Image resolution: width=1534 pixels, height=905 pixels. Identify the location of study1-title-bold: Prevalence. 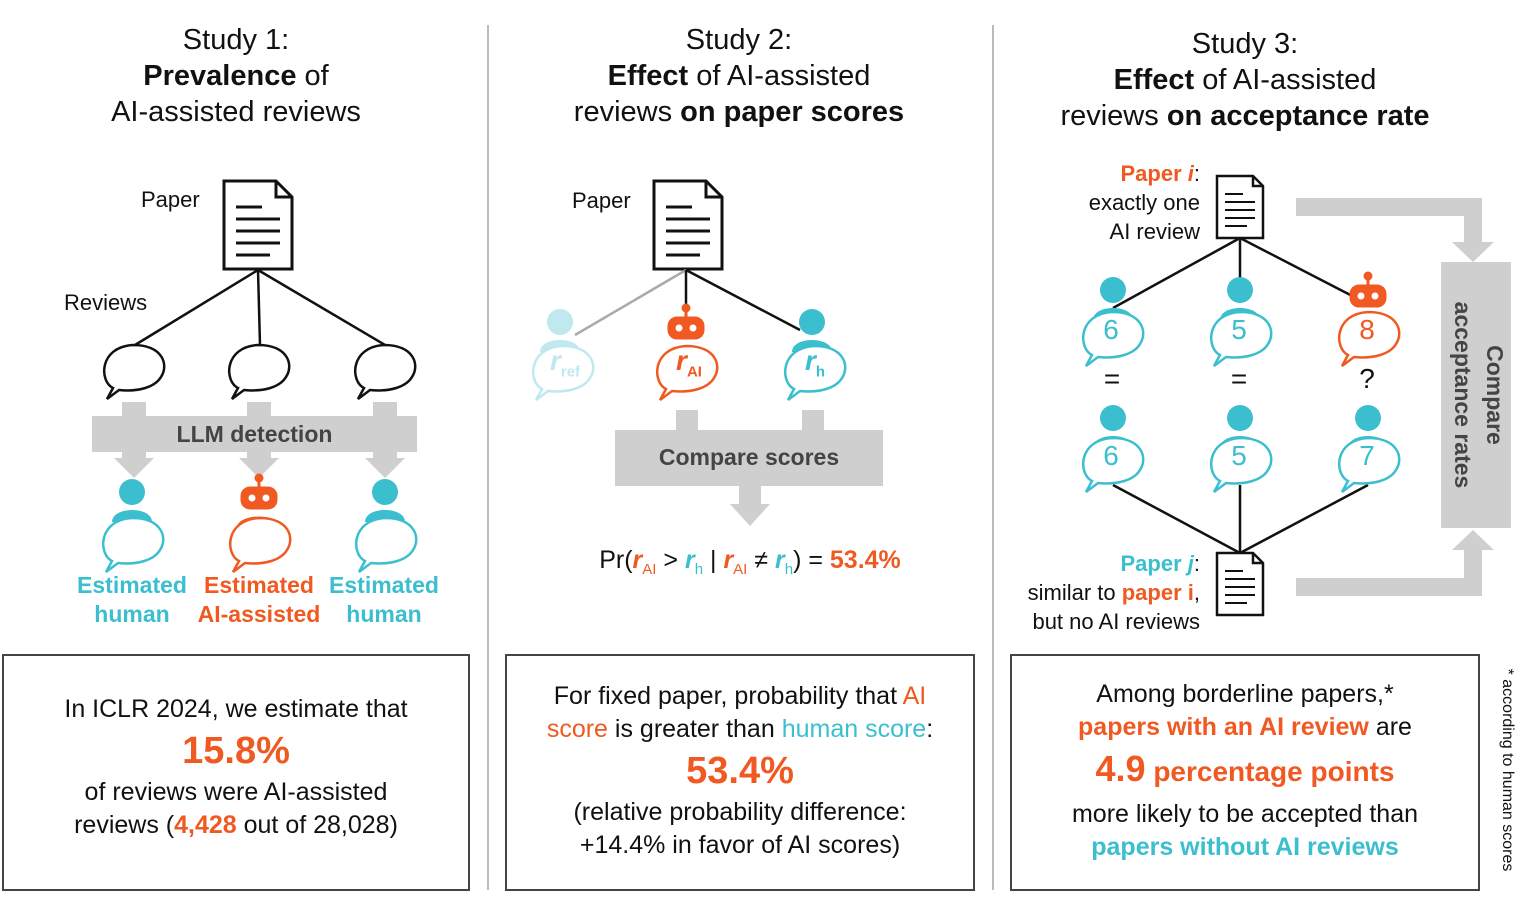
(220, 76).